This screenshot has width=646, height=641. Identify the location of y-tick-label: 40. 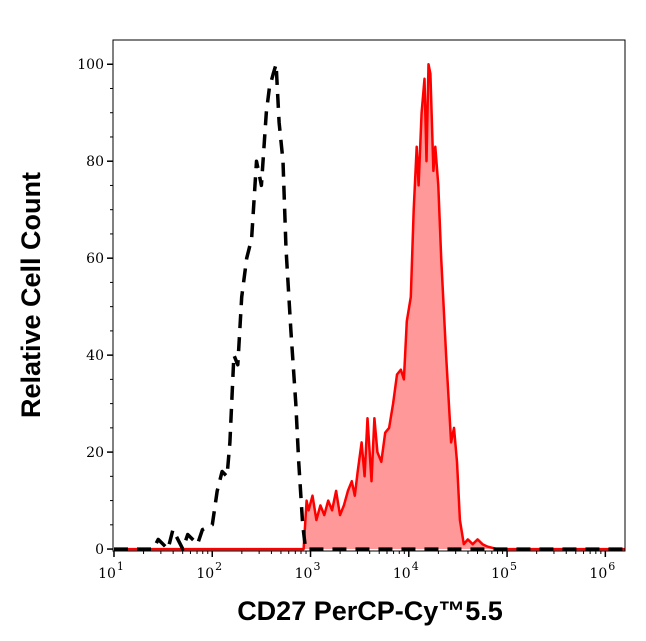
(95, 356).